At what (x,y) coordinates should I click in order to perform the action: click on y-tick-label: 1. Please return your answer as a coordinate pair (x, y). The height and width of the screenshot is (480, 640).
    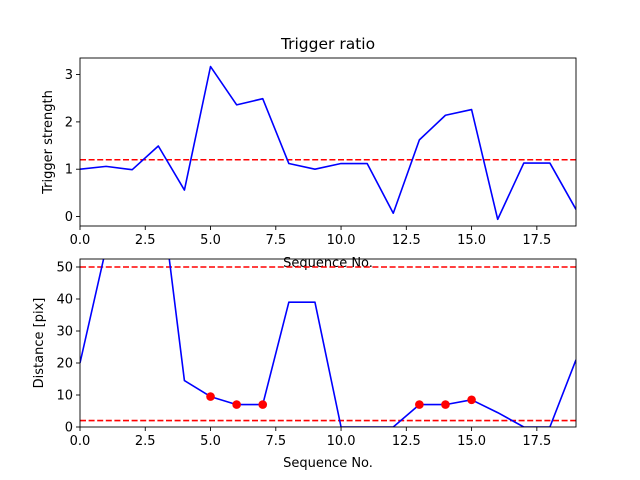
    Looking at the image, I should click on (69, 170).